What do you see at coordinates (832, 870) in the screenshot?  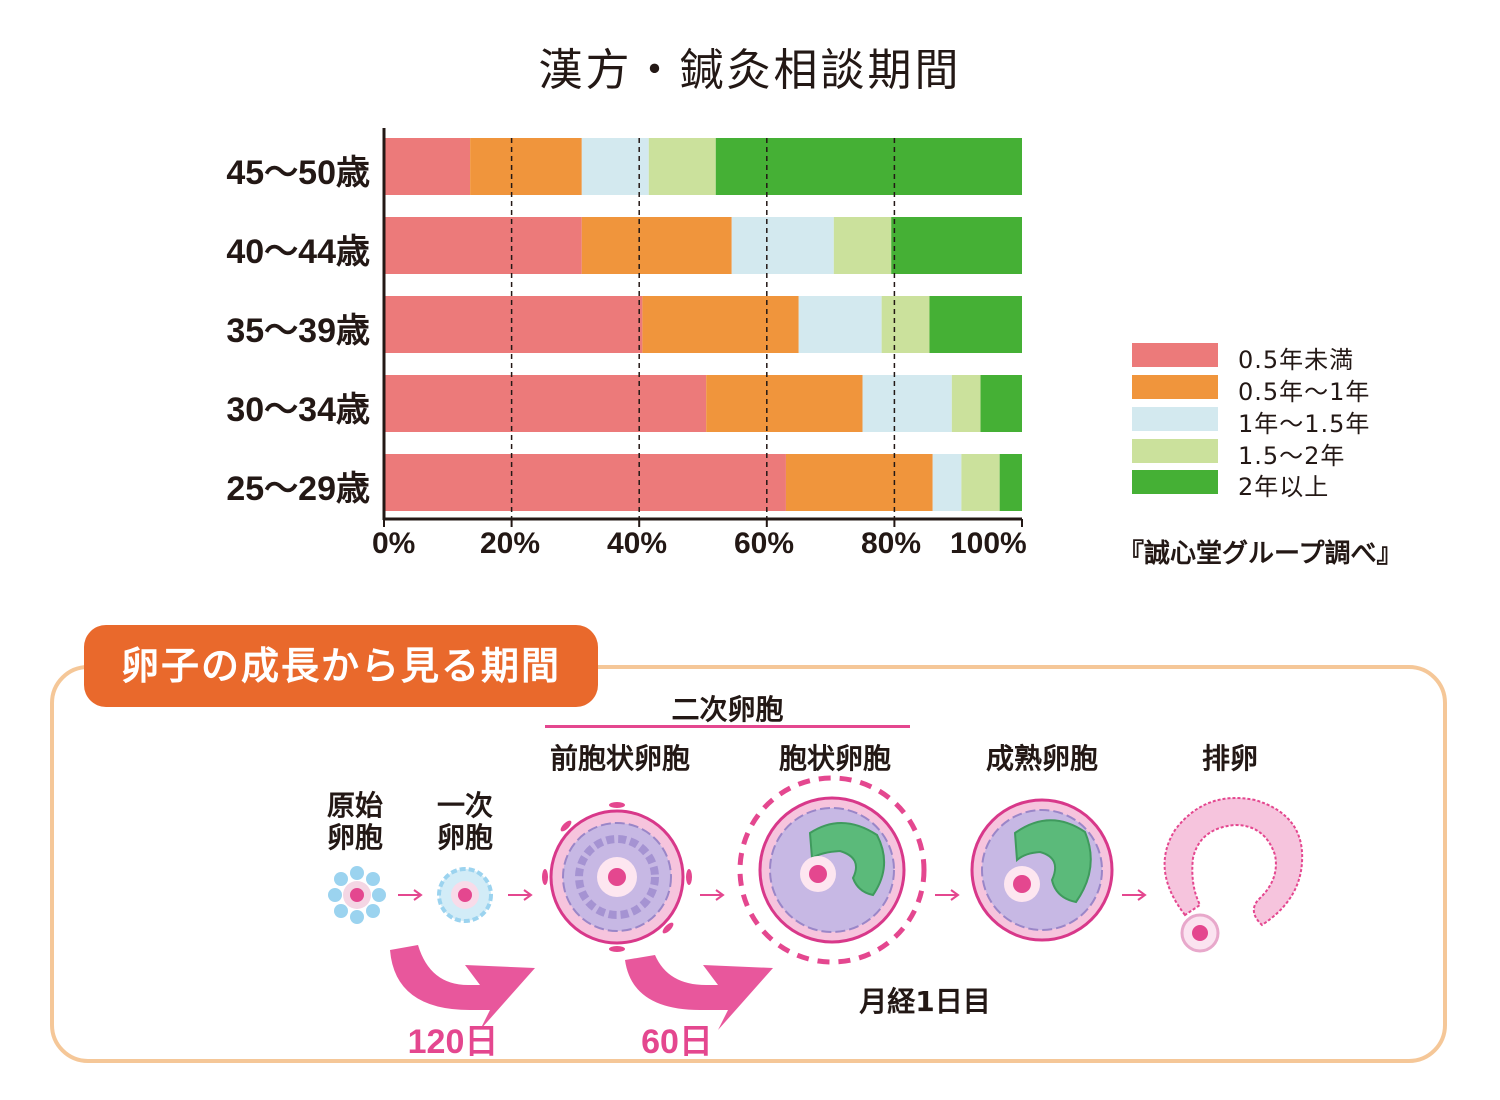 I see `antral-follicle-icon` at bounding box center [832, 870].